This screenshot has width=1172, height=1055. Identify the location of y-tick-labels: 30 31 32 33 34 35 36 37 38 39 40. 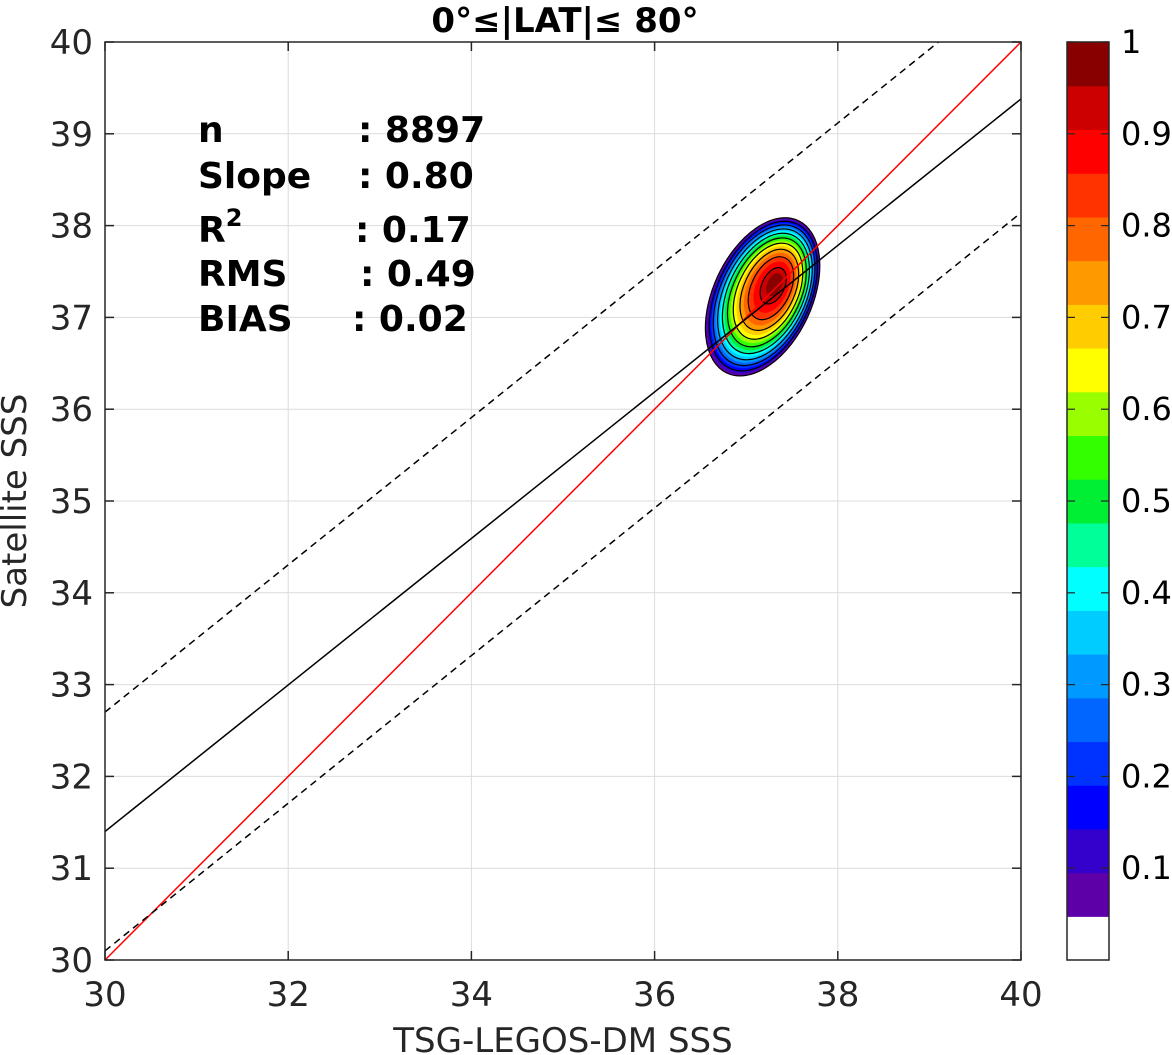
(71, 502).